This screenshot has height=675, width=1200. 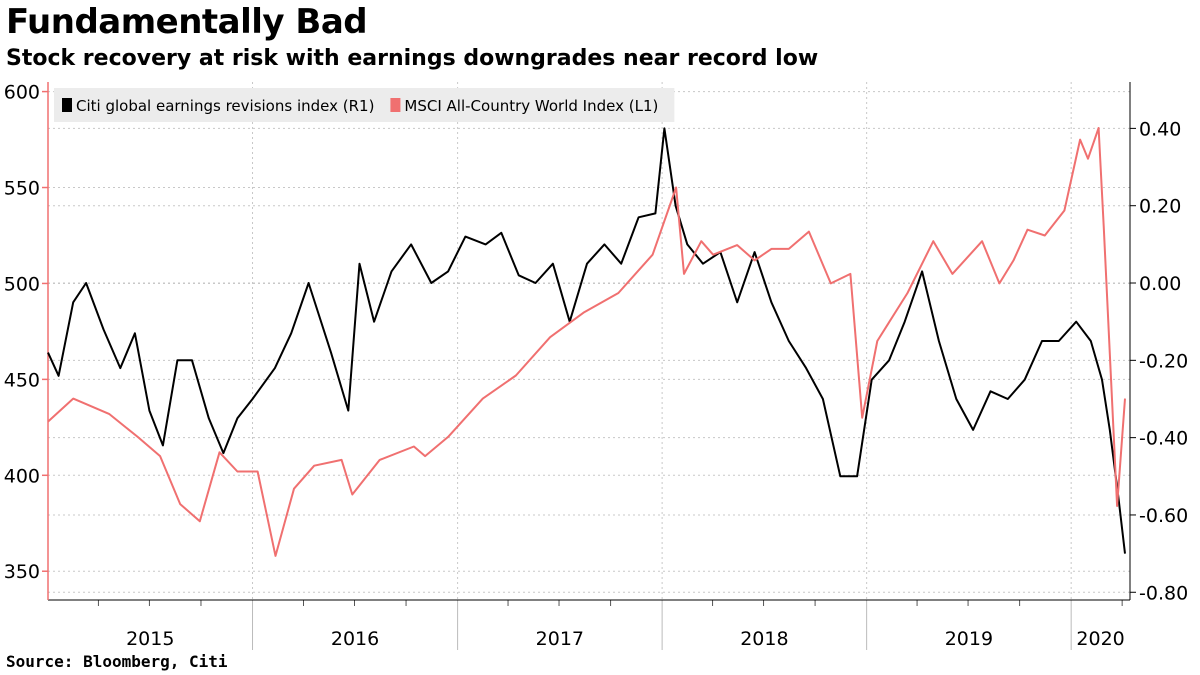 I want to click on chart-title: Fundamentally Bad, so click(x=187, y=22).